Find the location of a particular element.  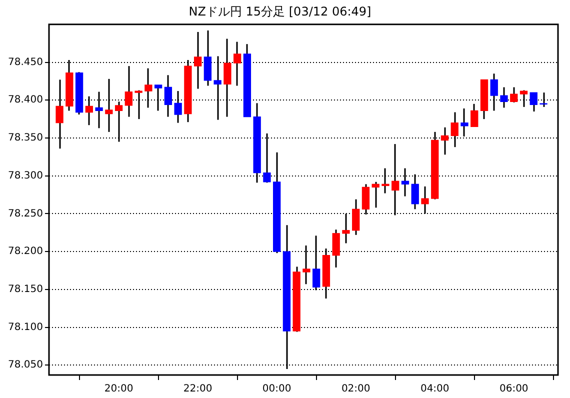

x-tick-label: 00:00 is located at coordinates (277, 389).